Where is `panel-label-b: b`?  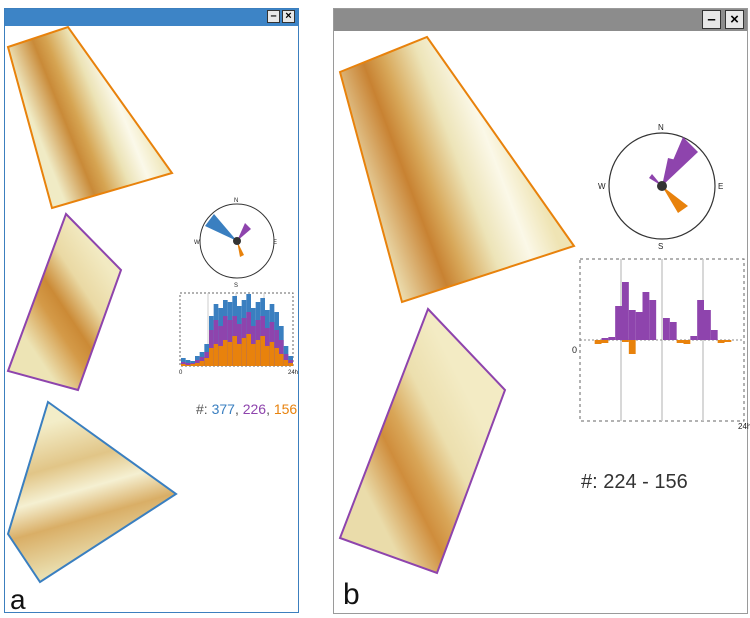
panel-label-b: b is located at coordinates (351, 594).